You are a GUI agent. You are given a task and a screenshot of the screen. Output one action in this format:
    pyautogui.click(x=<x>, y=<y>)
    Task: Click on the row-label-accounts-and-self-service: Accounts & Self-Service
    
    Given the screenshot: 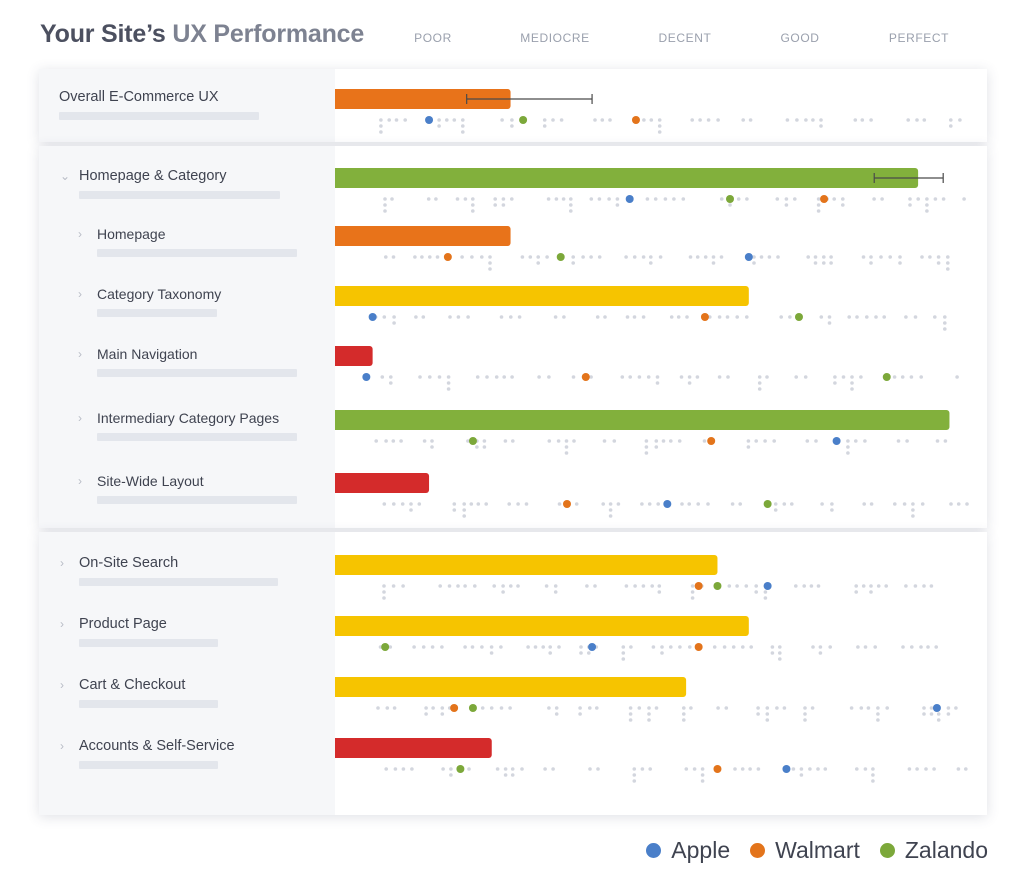 What is the action you would take?
    pyautogui.click(x=157, y=746)
    